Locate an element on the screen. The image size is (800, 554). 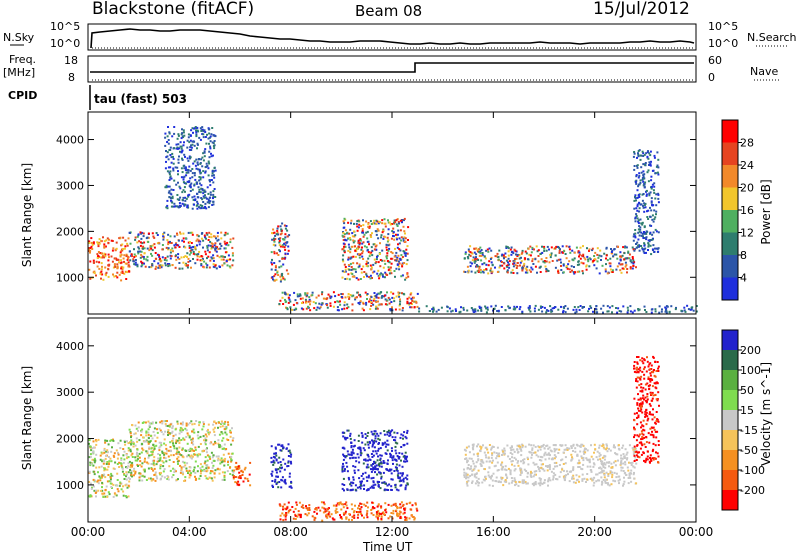
colorbar-tick-label: -50 is located at coordinates (749, 450).